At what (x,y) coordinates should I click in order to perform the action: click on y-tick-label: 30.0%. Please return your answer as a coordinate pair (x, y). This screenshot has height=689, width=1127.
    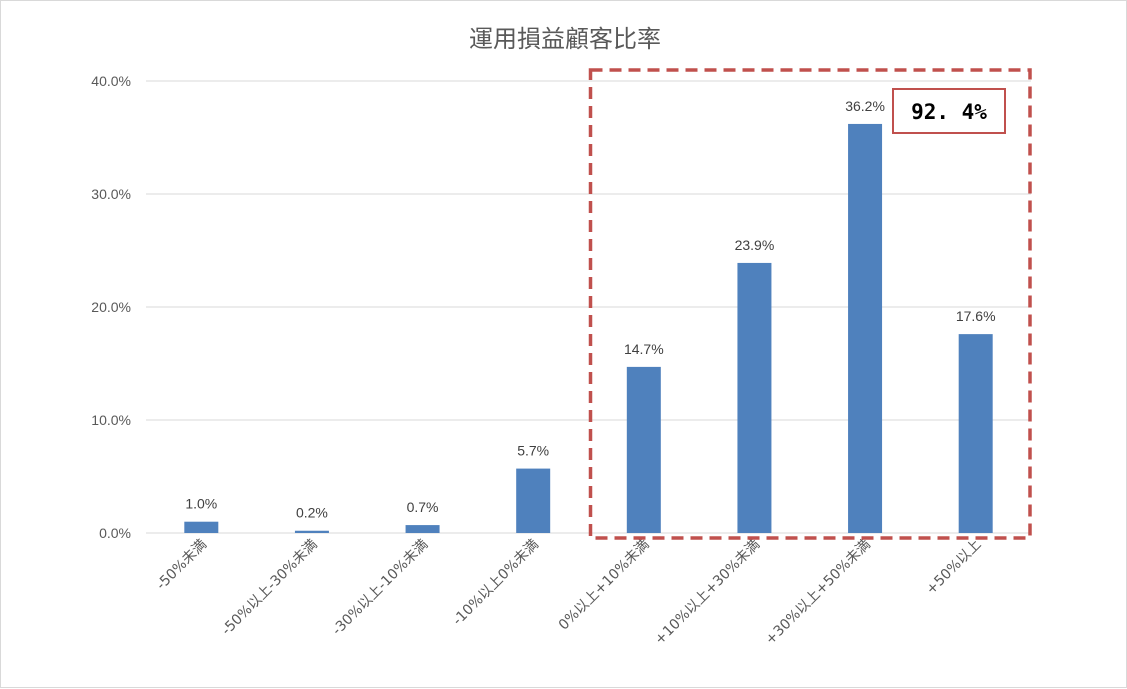
    Looking at the image, I should click on (111, 194).